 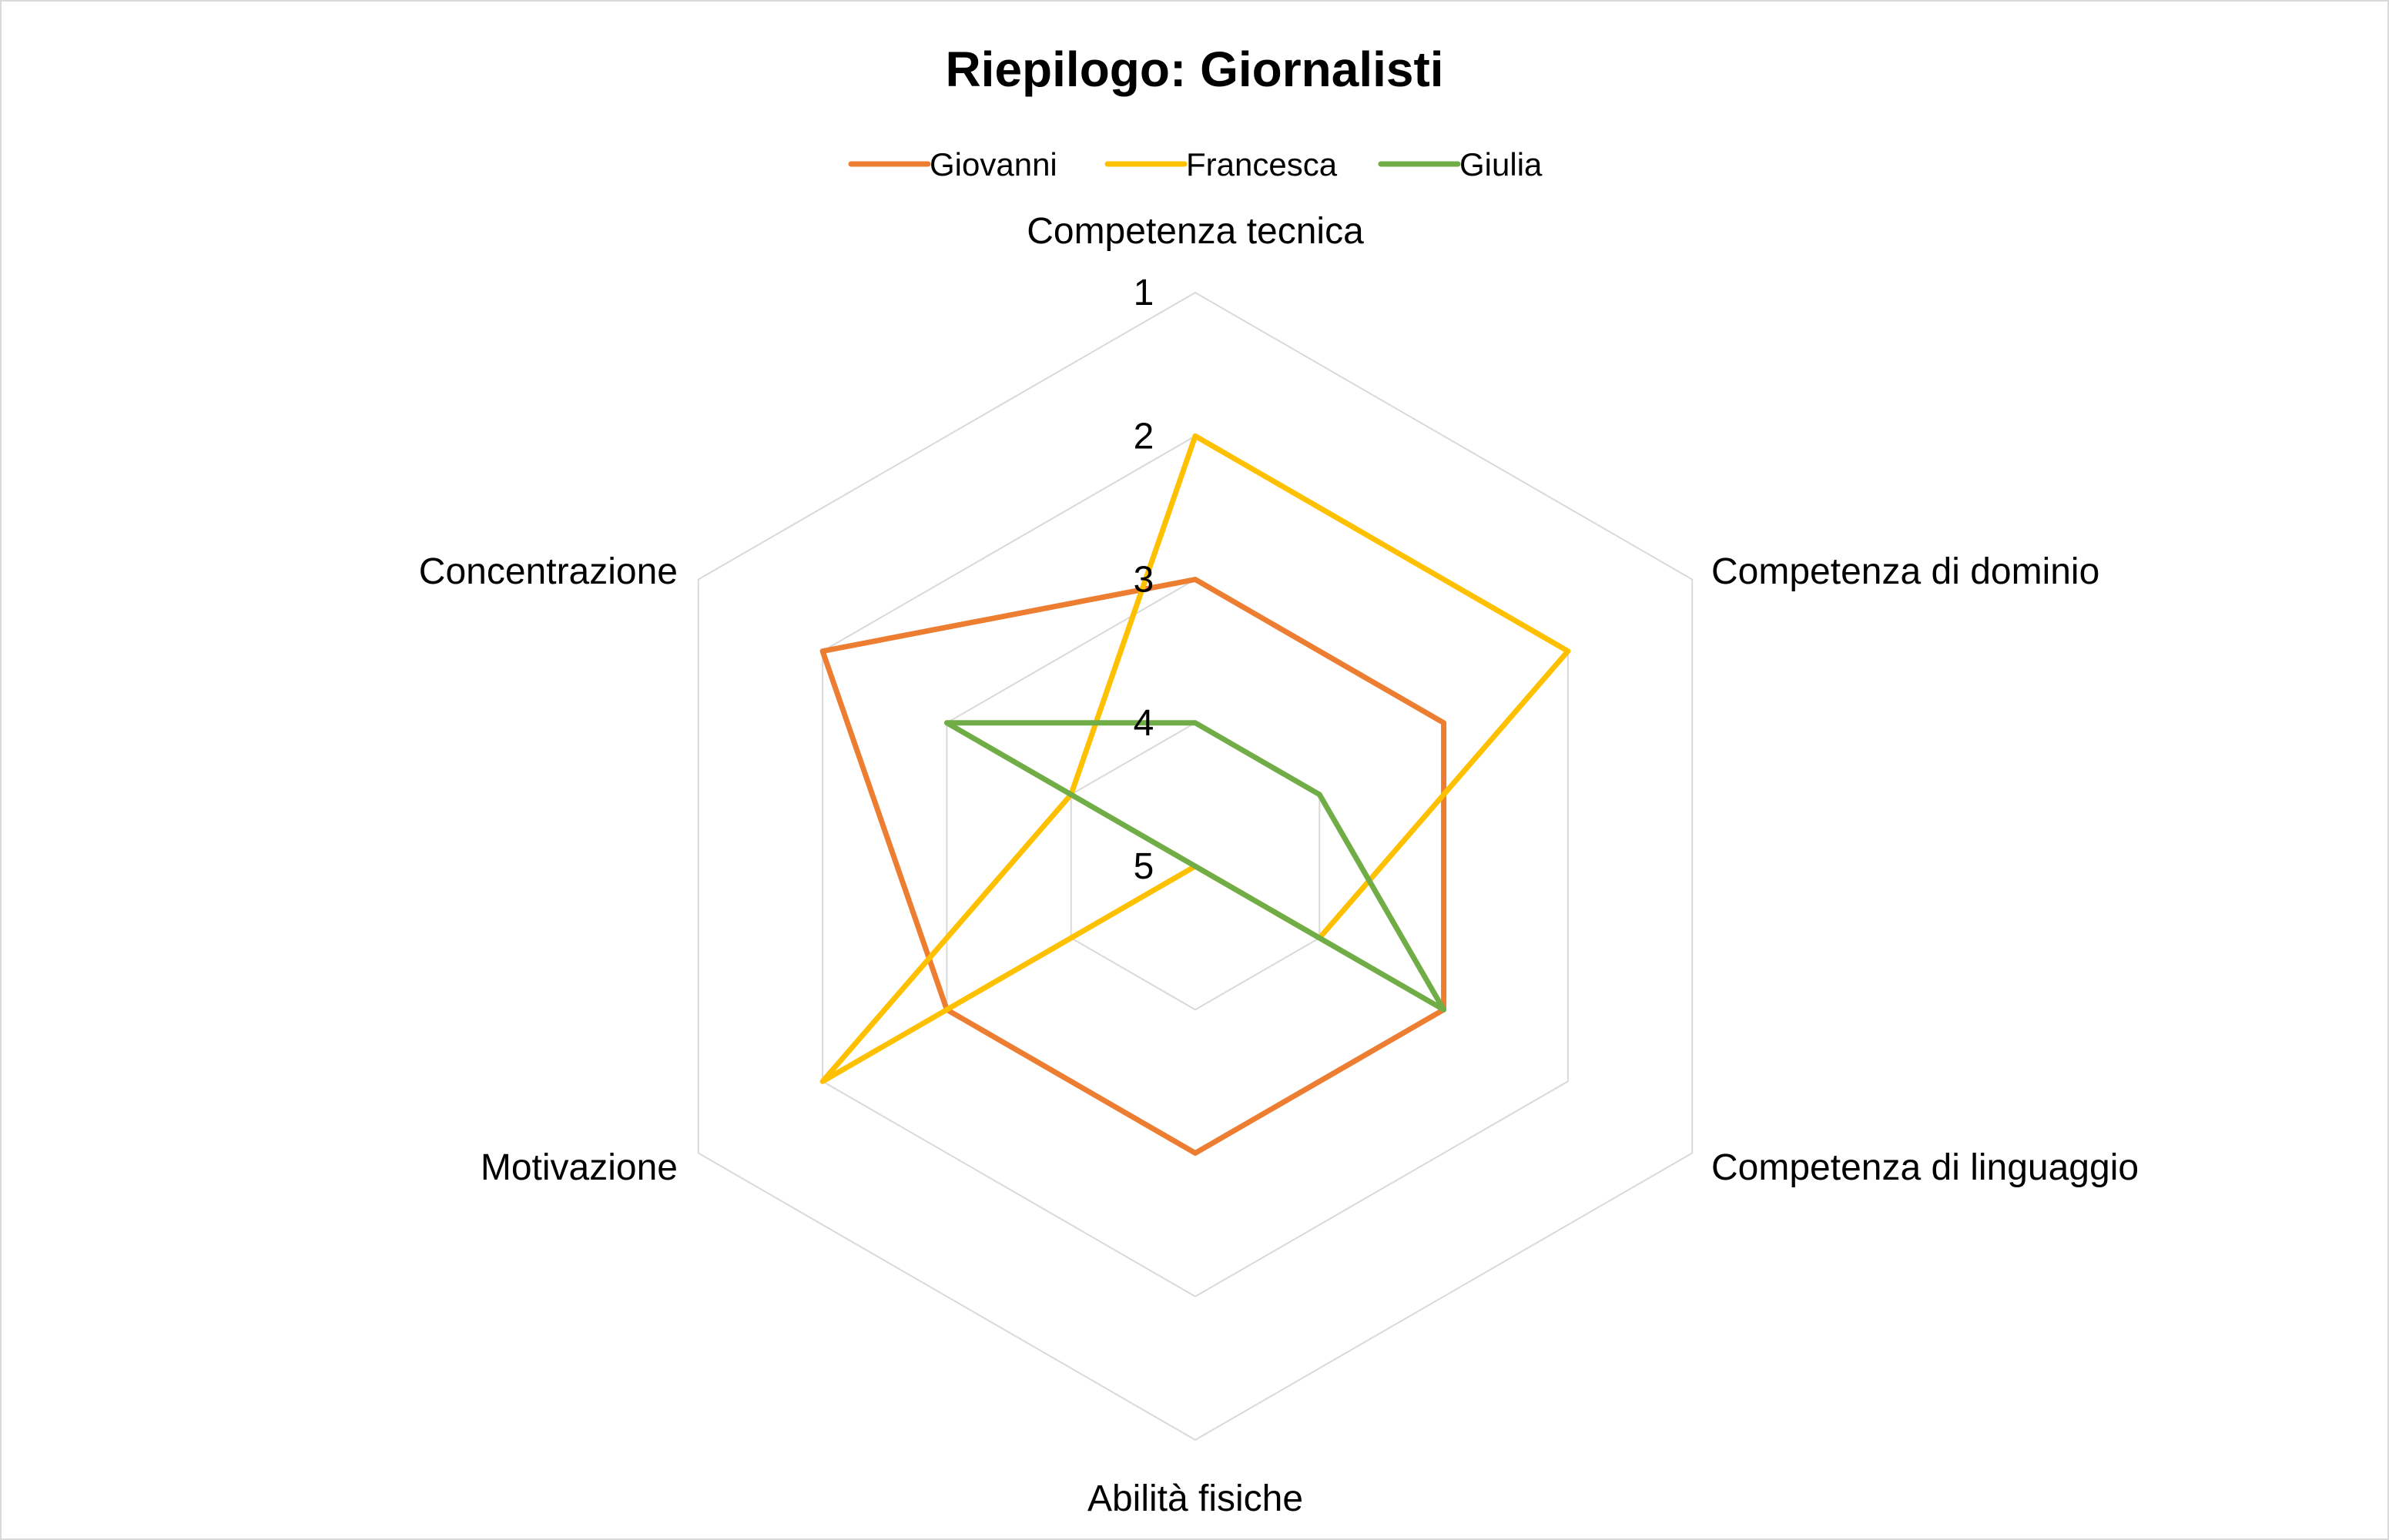 I want to click on series-line-francesca, so click(x=1195, y=758).